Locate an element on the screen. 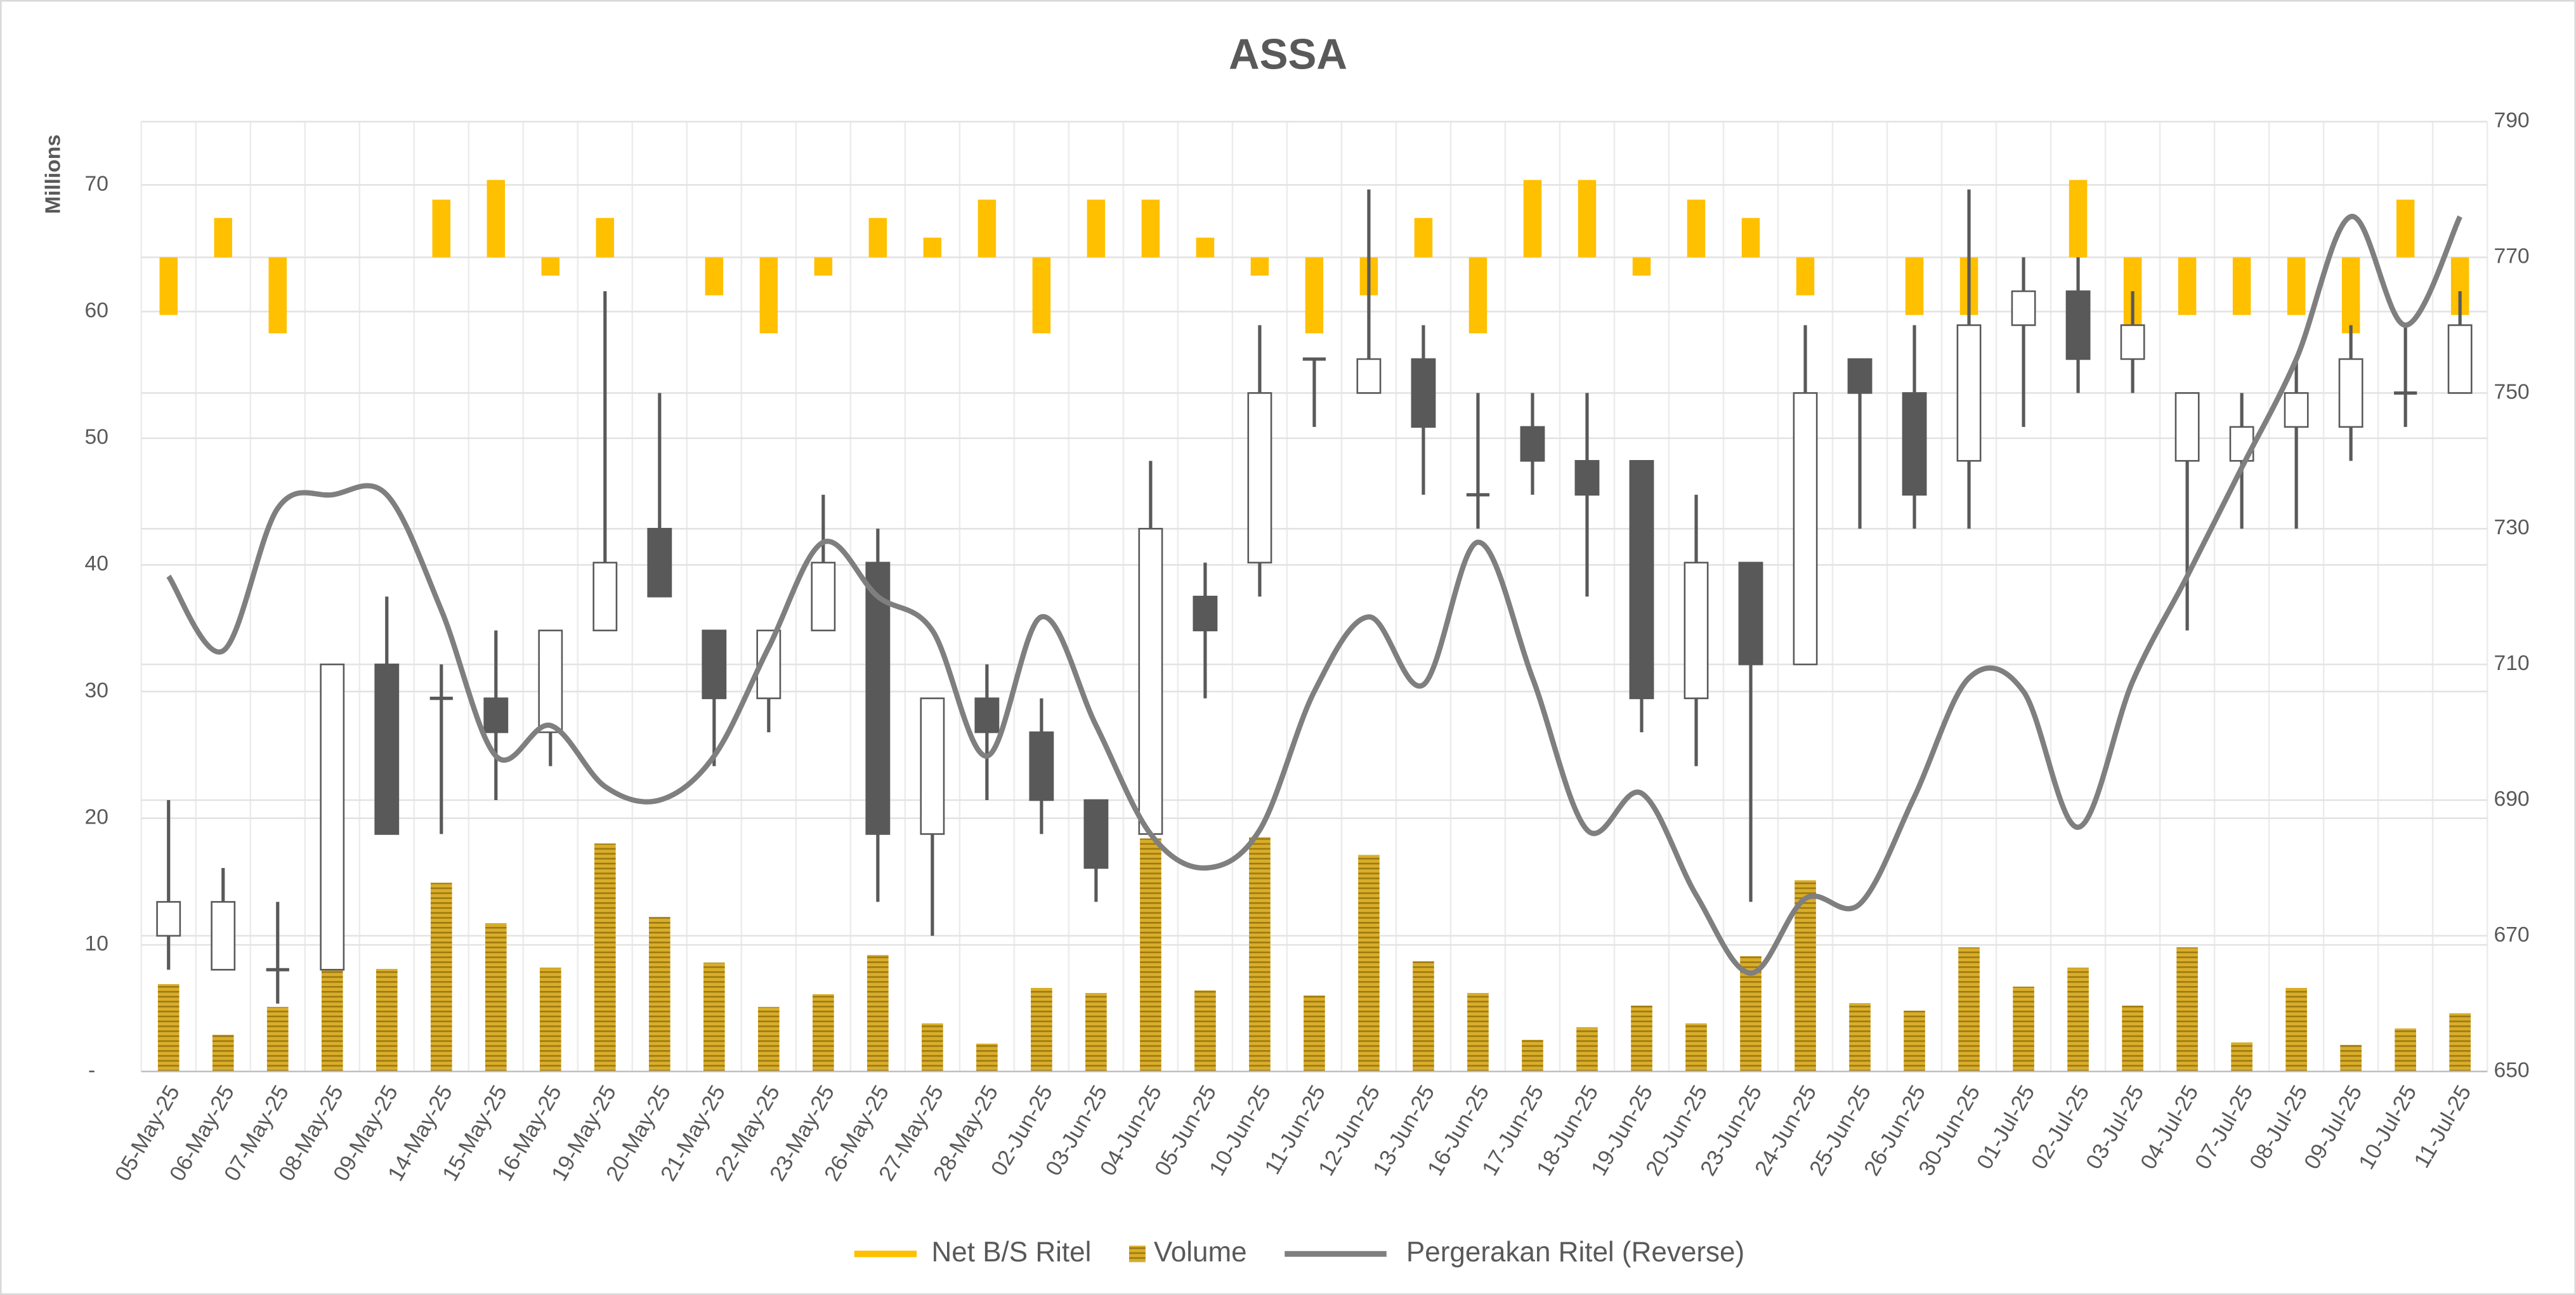 The height and width of the screenshot is (1295, 2576). y2-tick-label: 750 is located at coordinates (2512, 392).